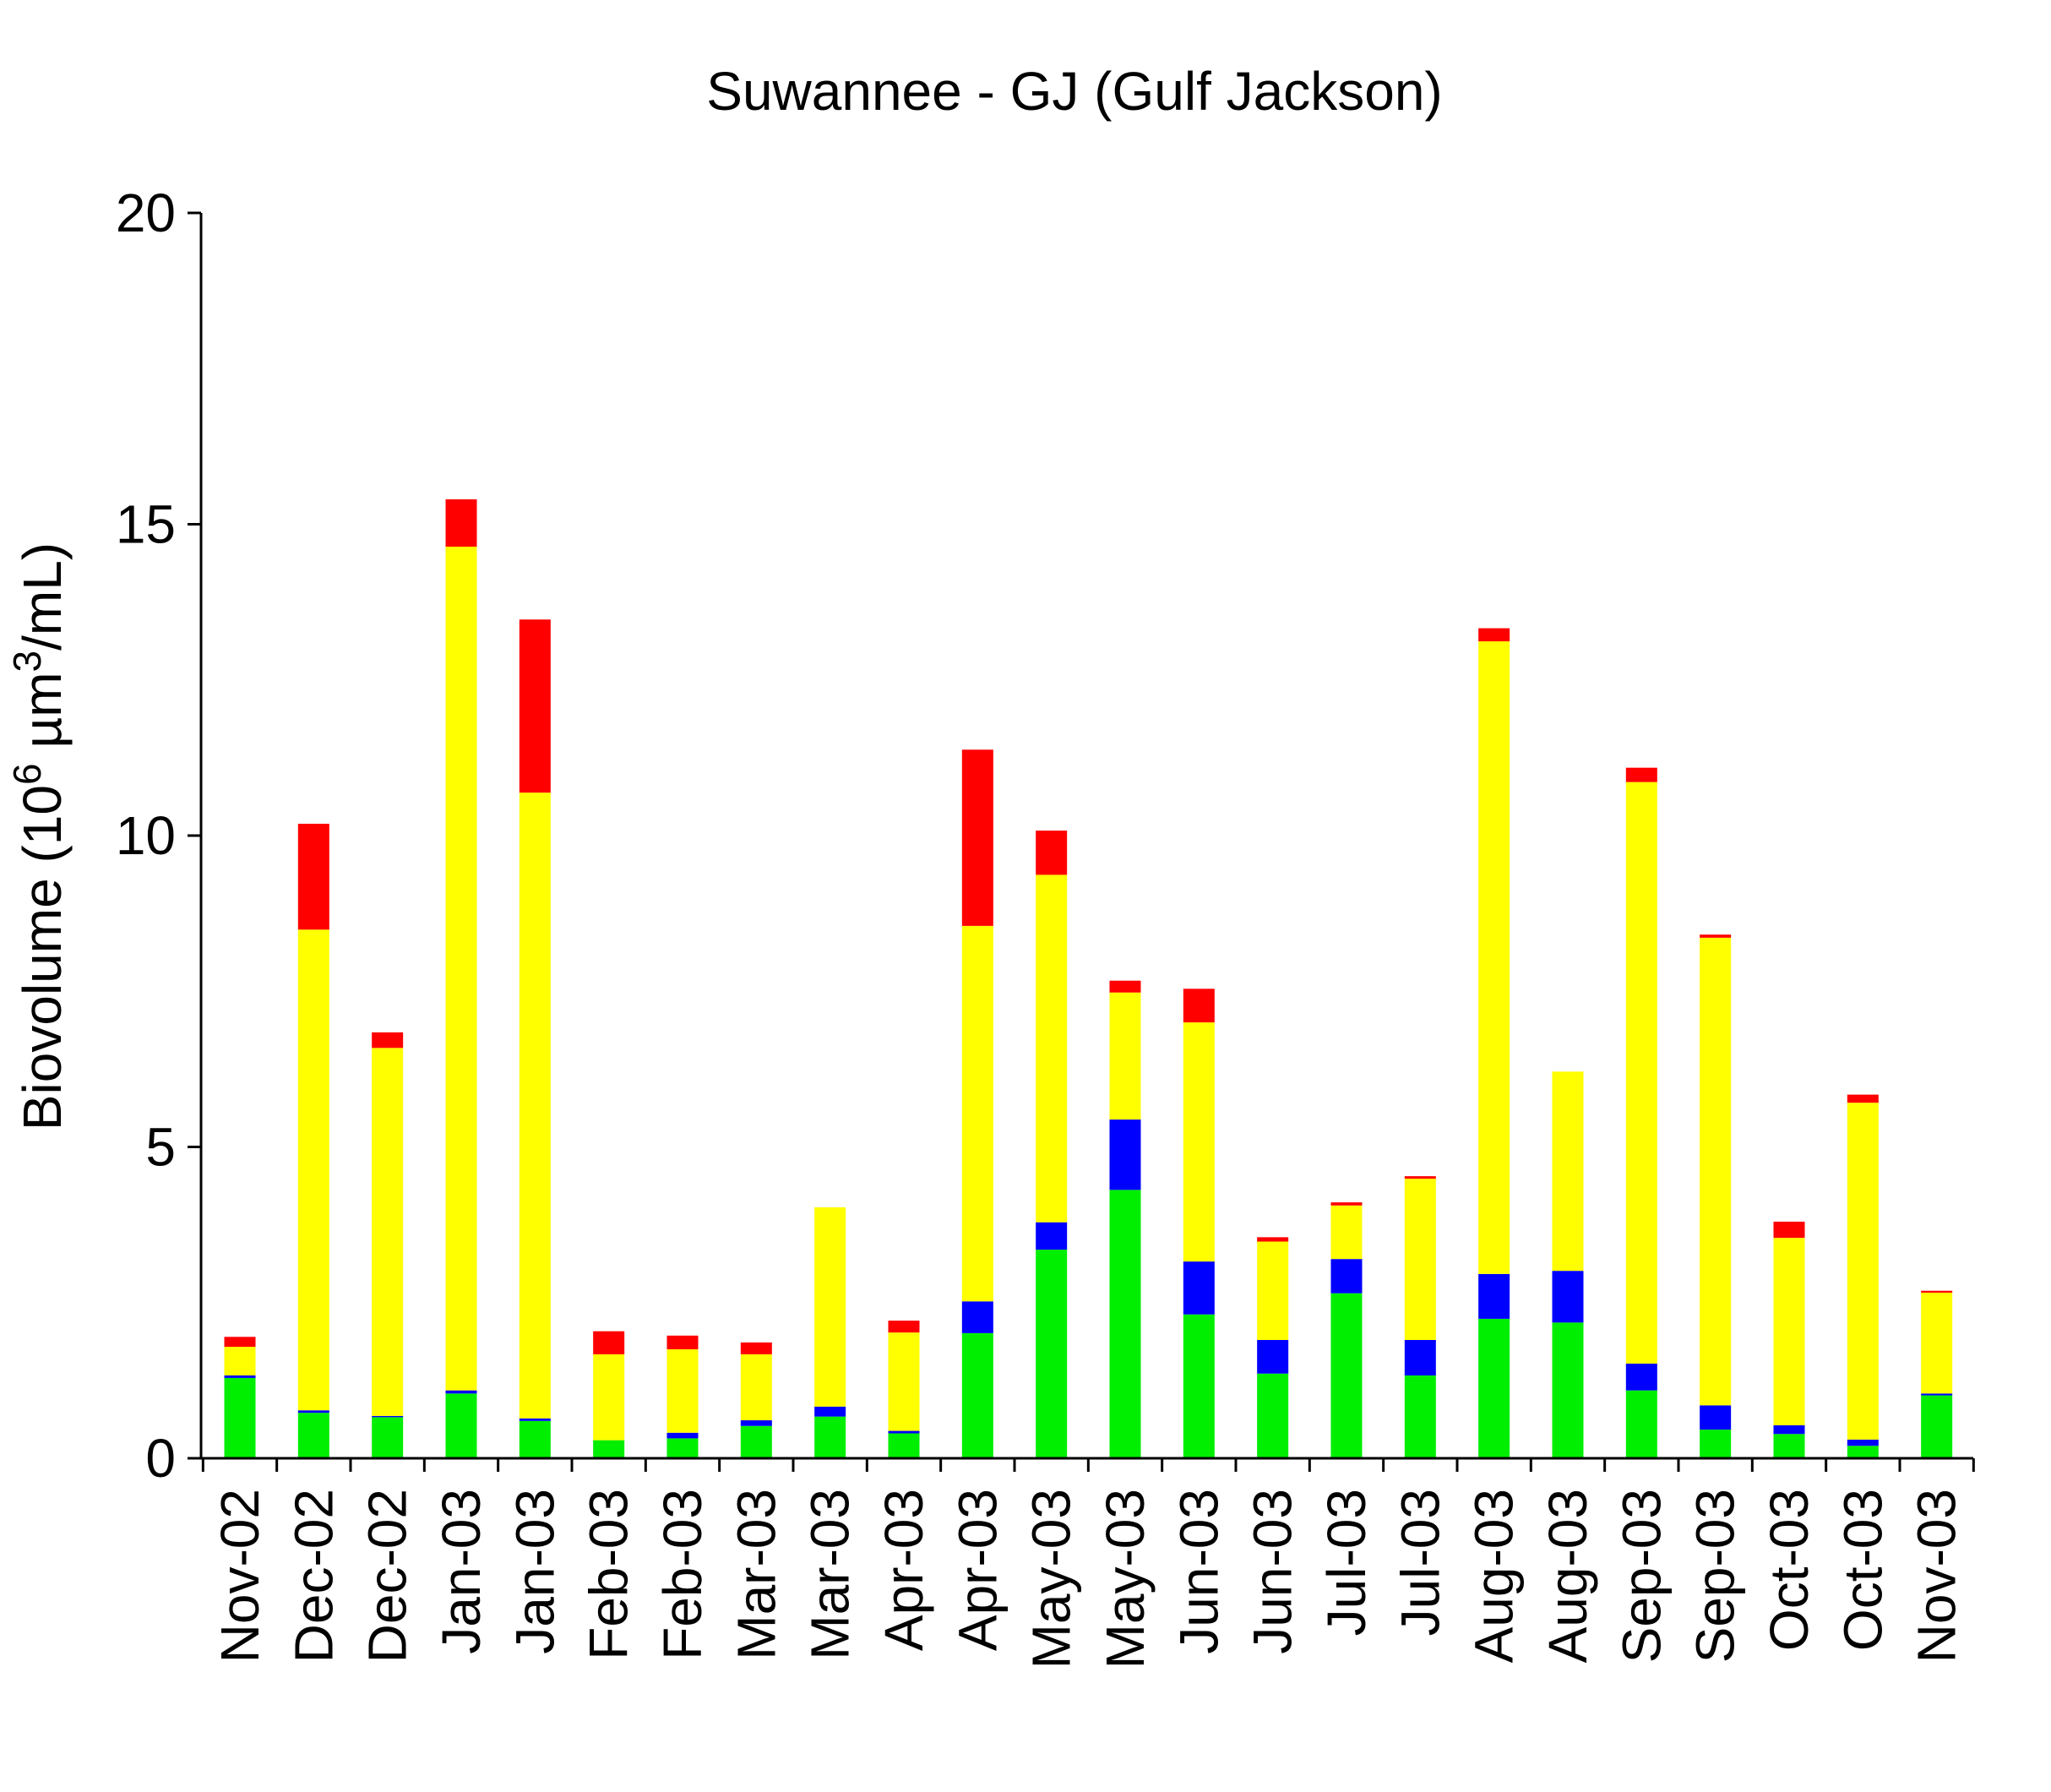 The image size is (2051, 1792). I want to click on y-tick-label: 15, so click(146, 524).